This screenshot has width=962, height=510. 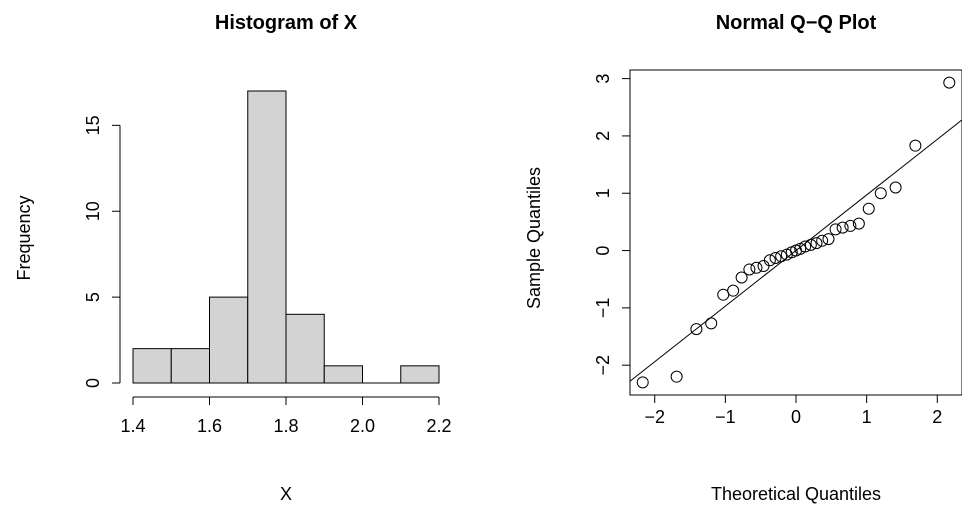 I want to click on qq-y-tick-label: 1, so click(x=603, y=193).